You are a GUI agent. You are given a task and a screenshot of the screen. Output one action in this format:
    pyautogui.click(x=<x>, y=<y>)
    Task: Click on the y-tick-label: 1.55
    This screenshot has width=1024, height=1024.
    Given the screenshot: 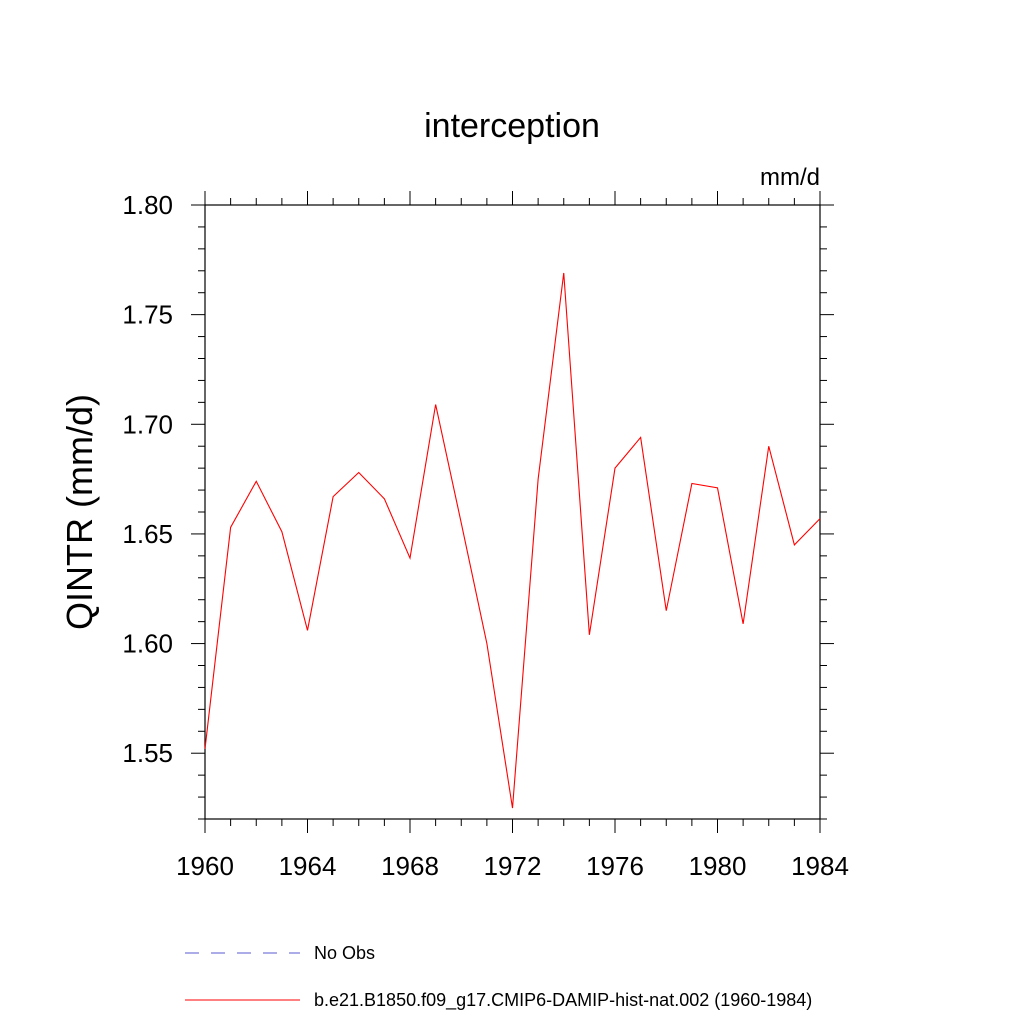 What is the action you would take?
    pyautogui.click(x=147, y=753)
    